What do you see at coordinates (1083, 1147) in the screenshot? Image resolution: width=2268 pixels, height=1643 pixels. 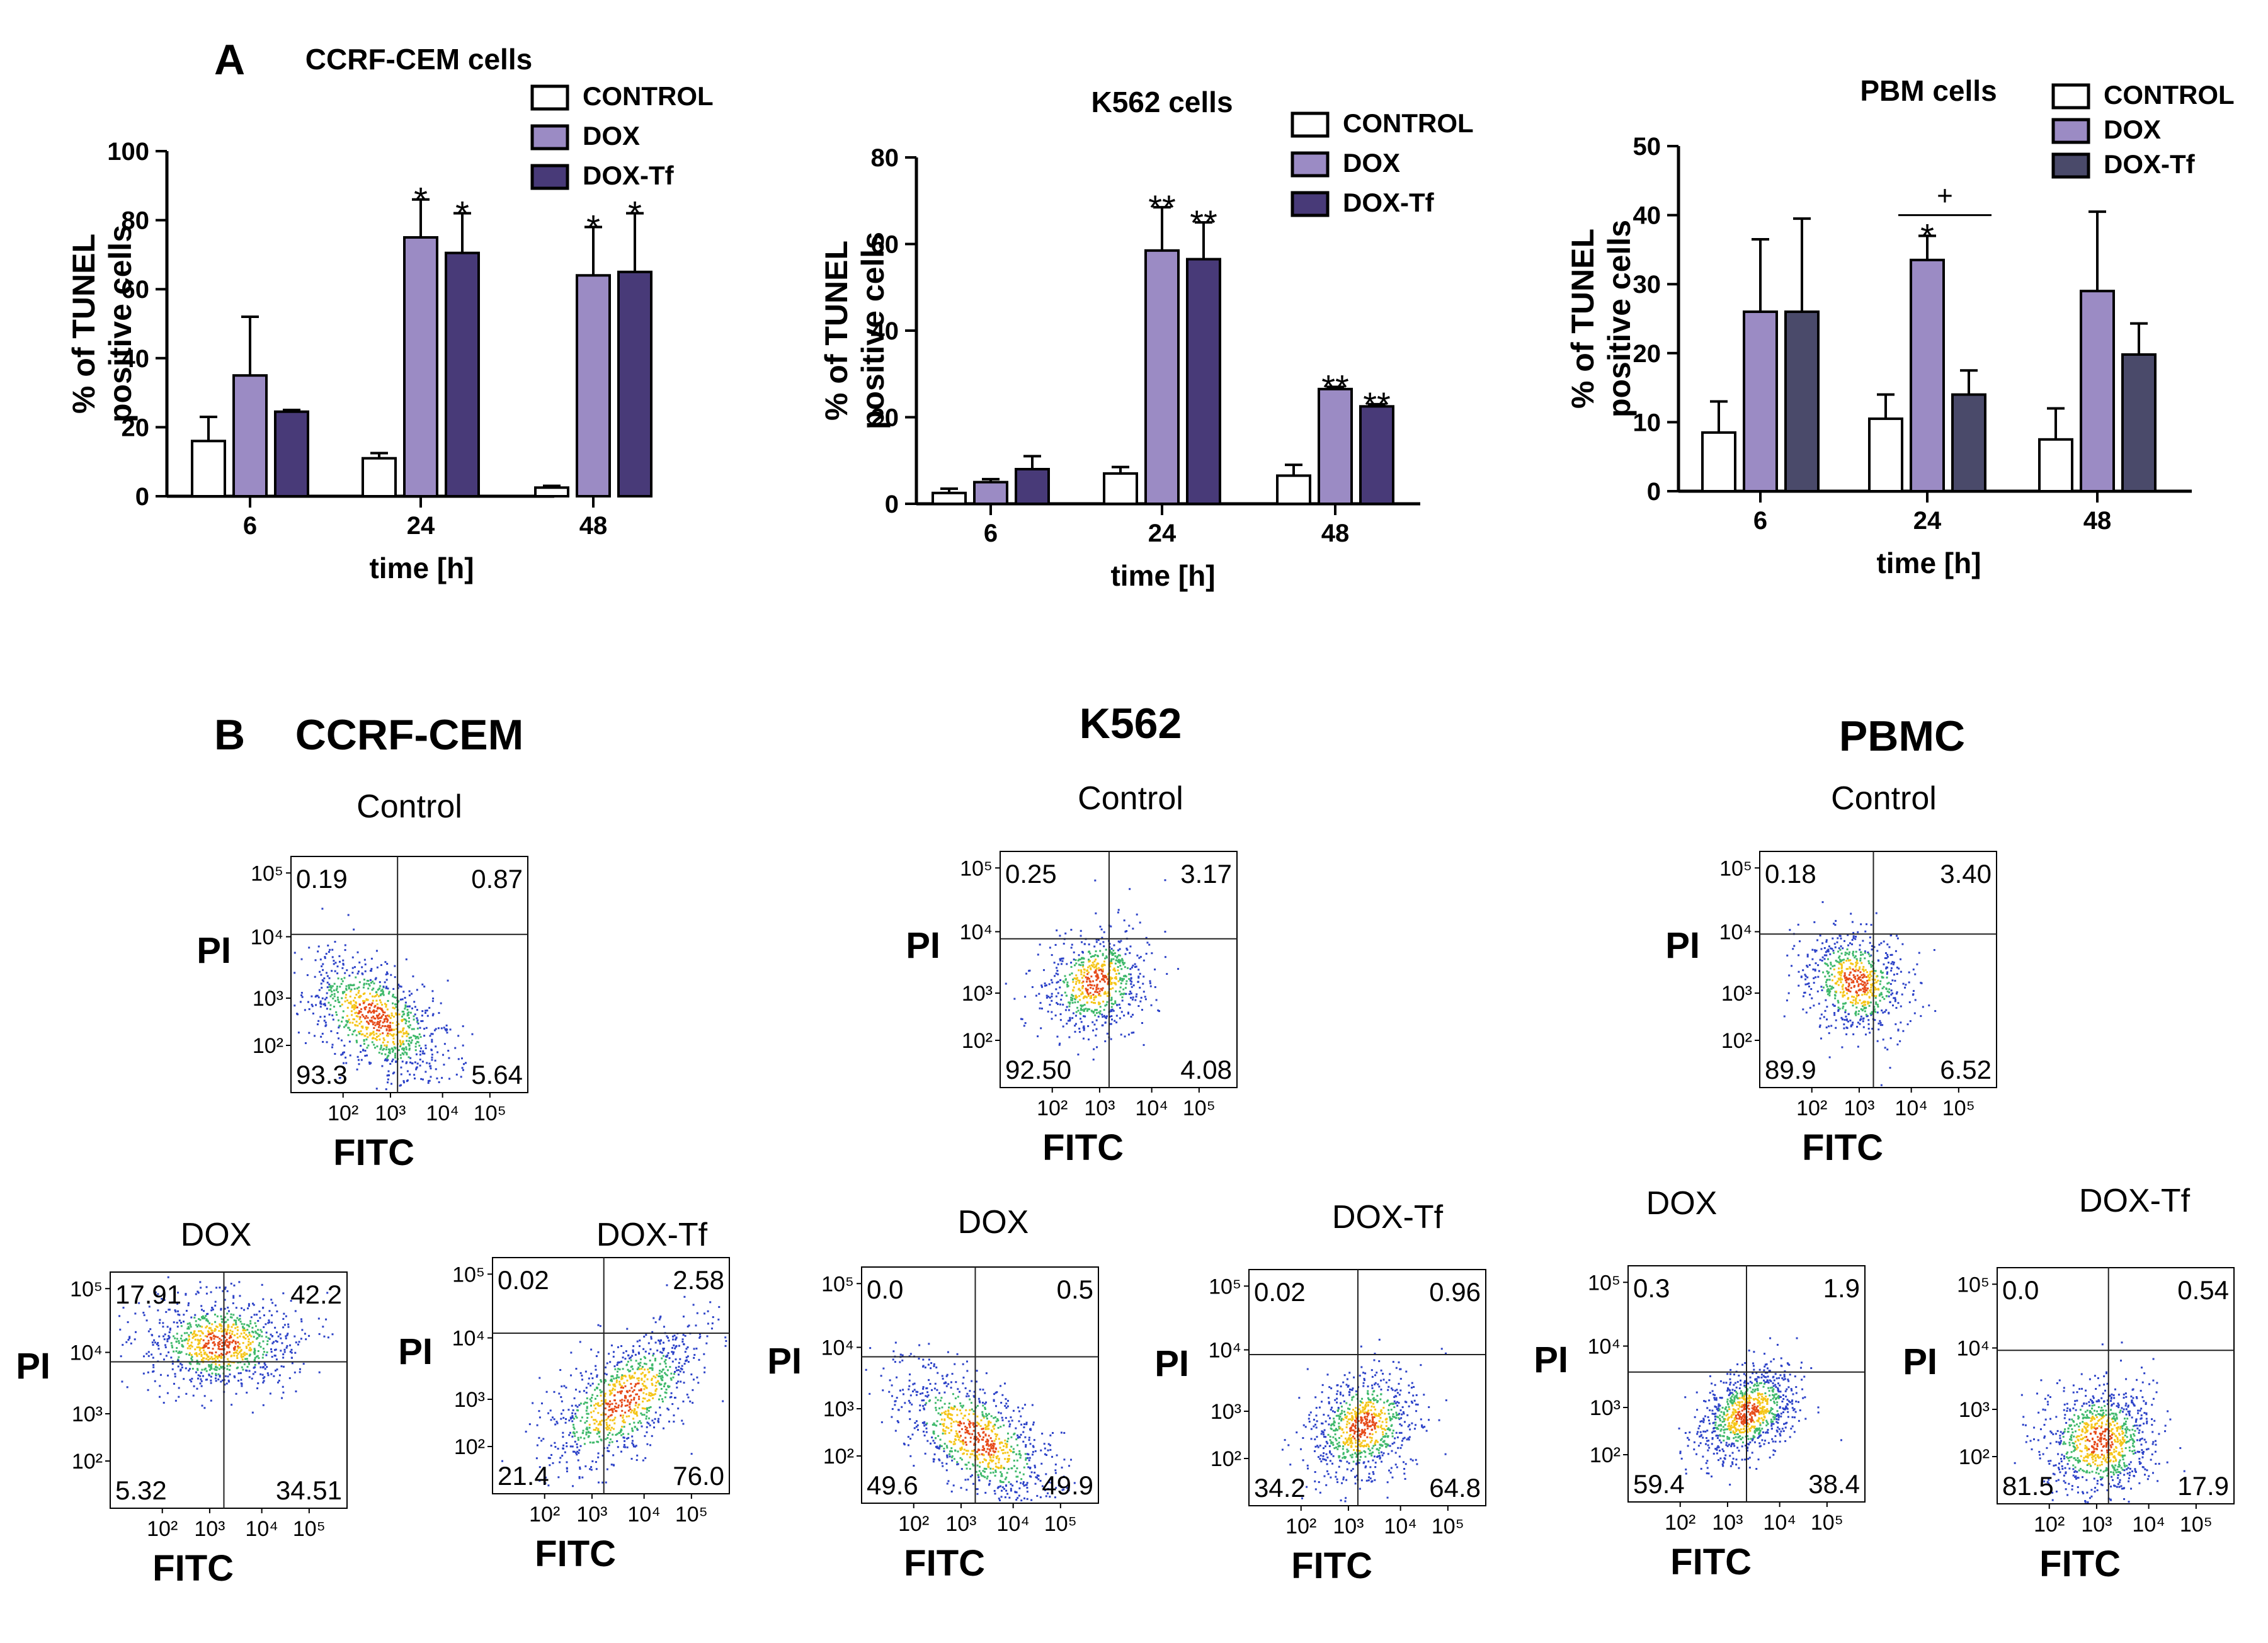 I see `x-axis-title: FITC` at bounding box center [1083, 1147].